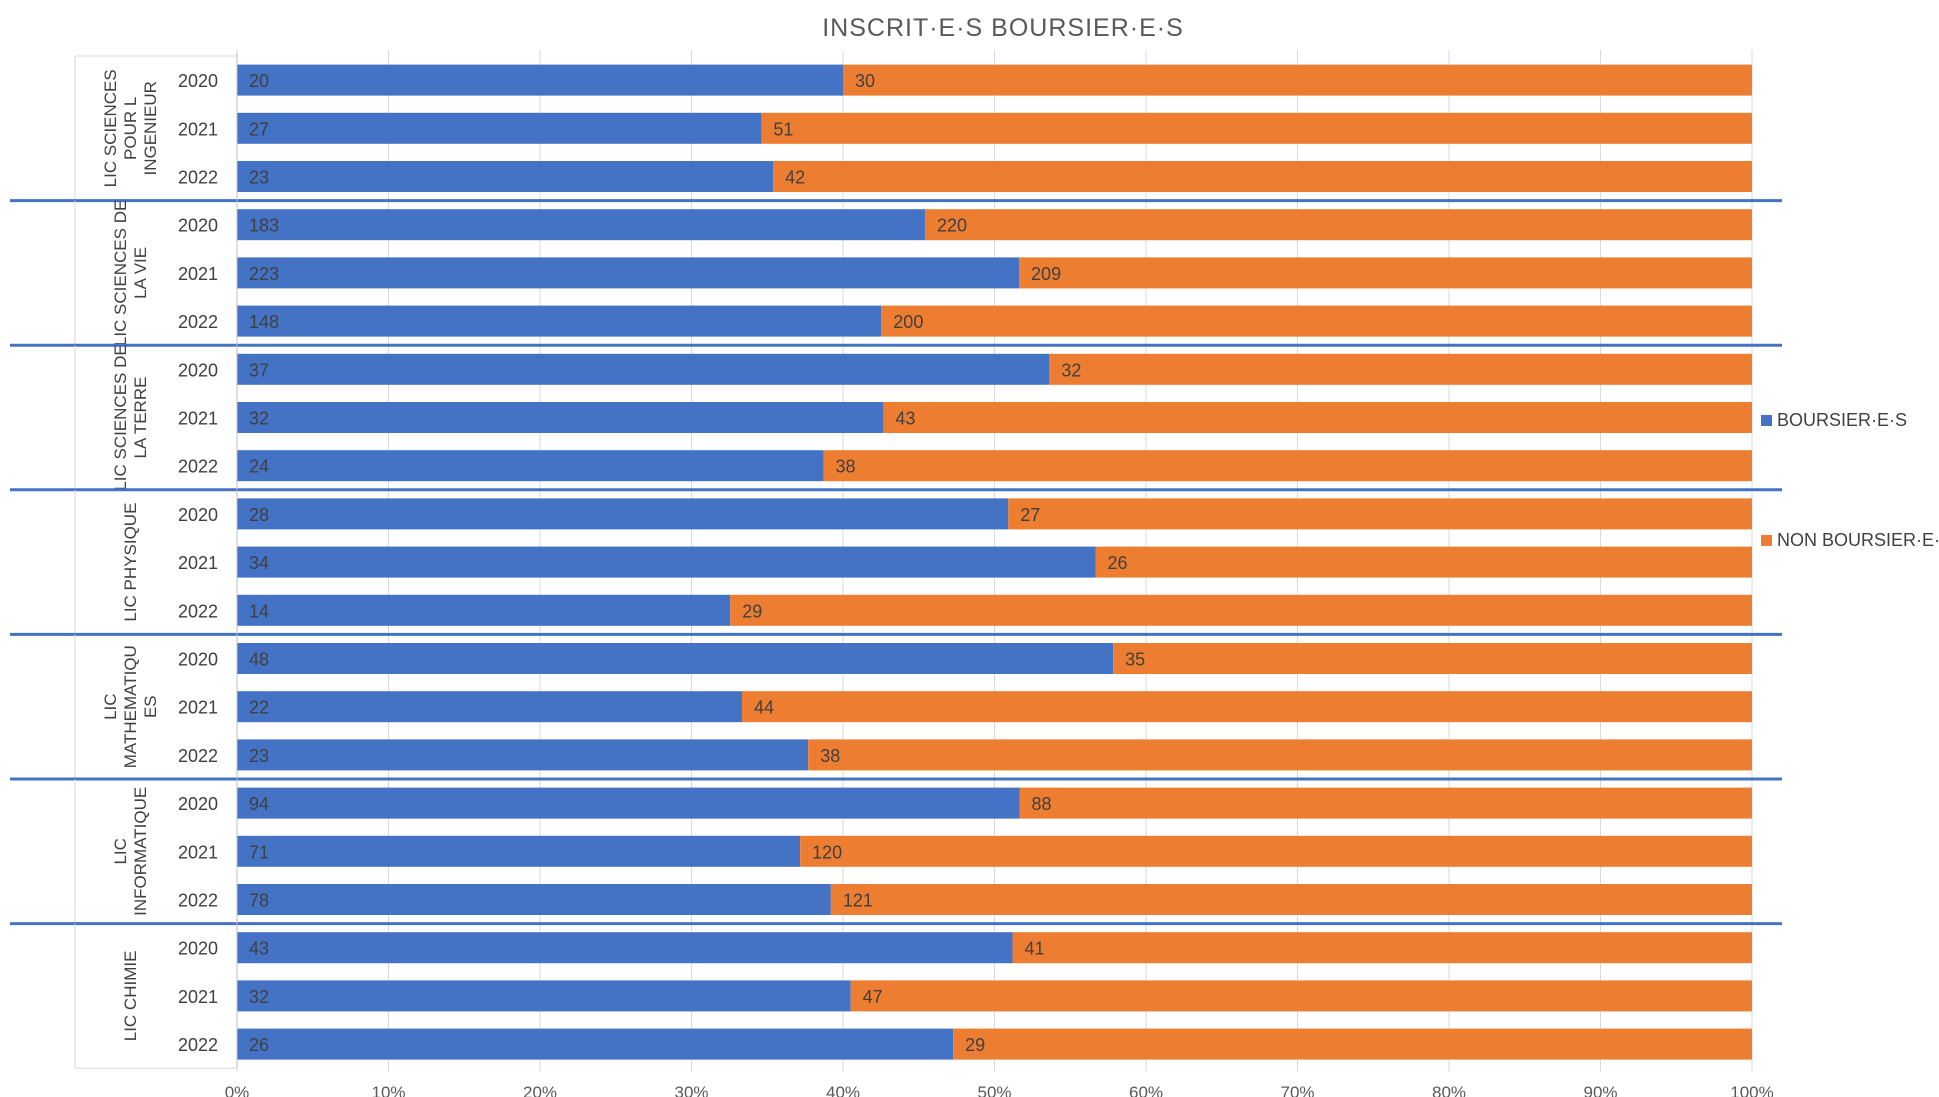 The image size is (1939, 1097). Describe the element at coordinates (130, 273) in the screenshot. I see `group-label: LIC SCIENCES DELA VIE` at that location.